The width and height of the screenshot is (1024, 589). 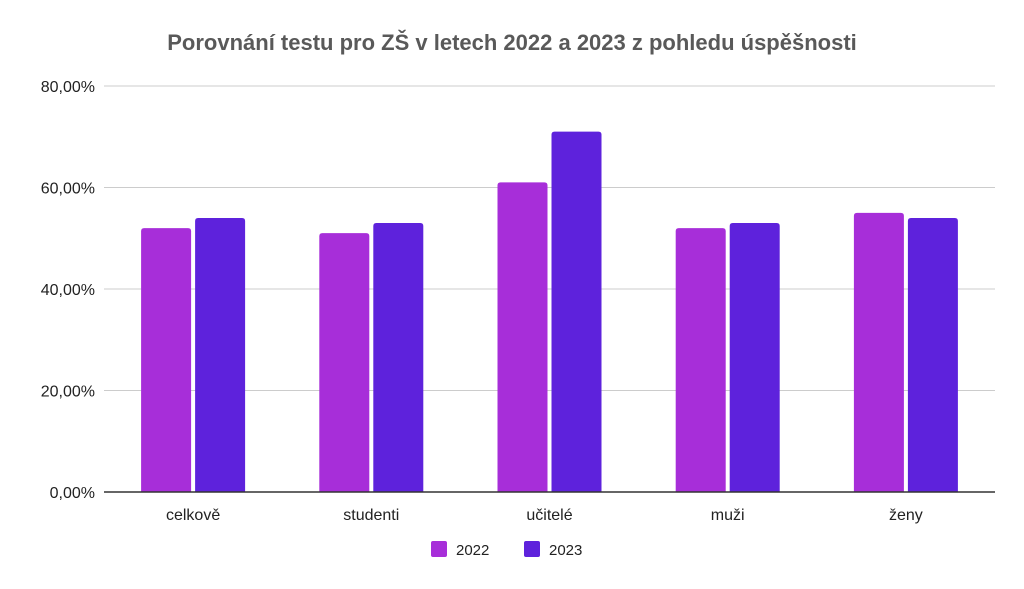 What do you see at coordinates (906, 515) in the screenshot?
I see `x-tick-label: ženy` at bounding box center [906, 515].